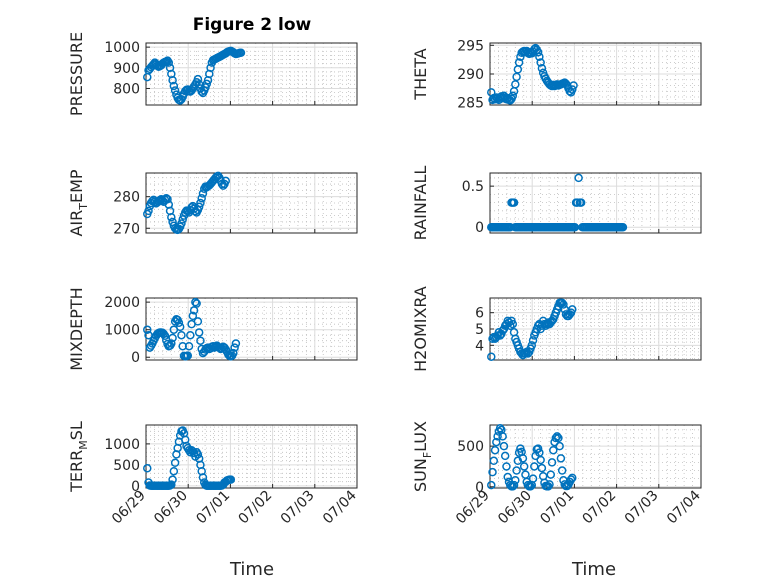  Describe the element at coordinates (126, 229) in the screenshot. I see `y-tick-label: 270` at that location.